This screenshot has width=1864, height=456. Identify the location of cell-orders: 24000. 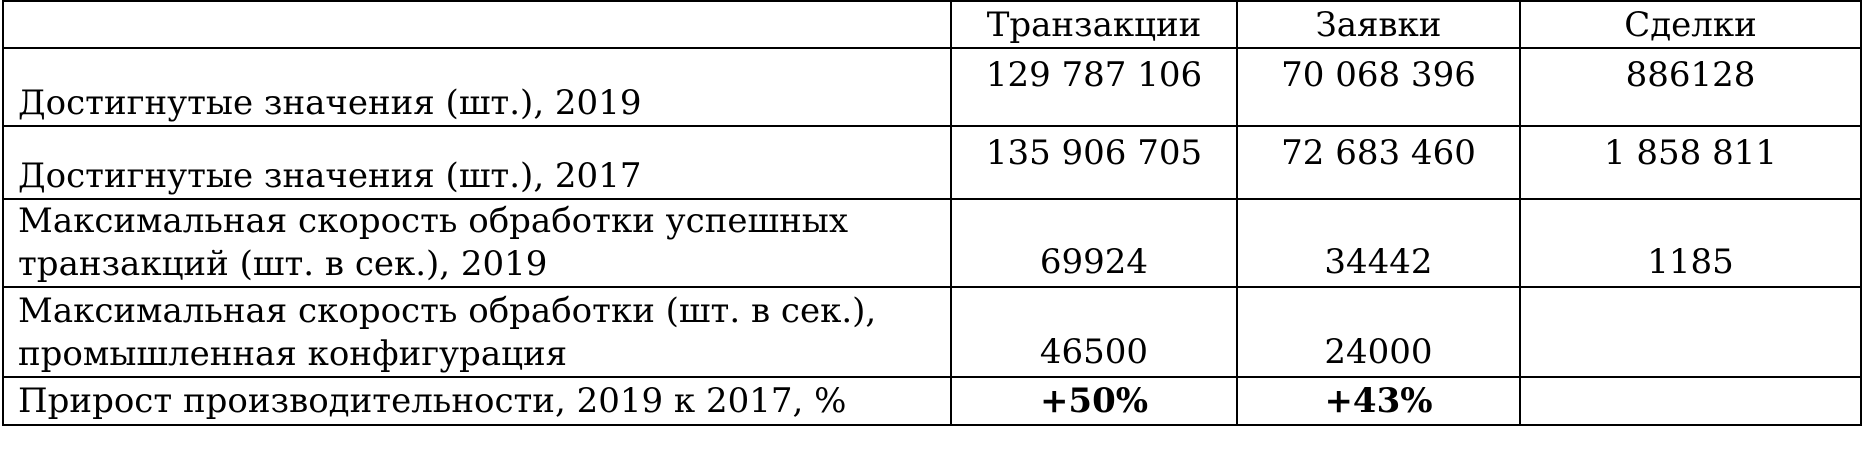
(1378, 332).